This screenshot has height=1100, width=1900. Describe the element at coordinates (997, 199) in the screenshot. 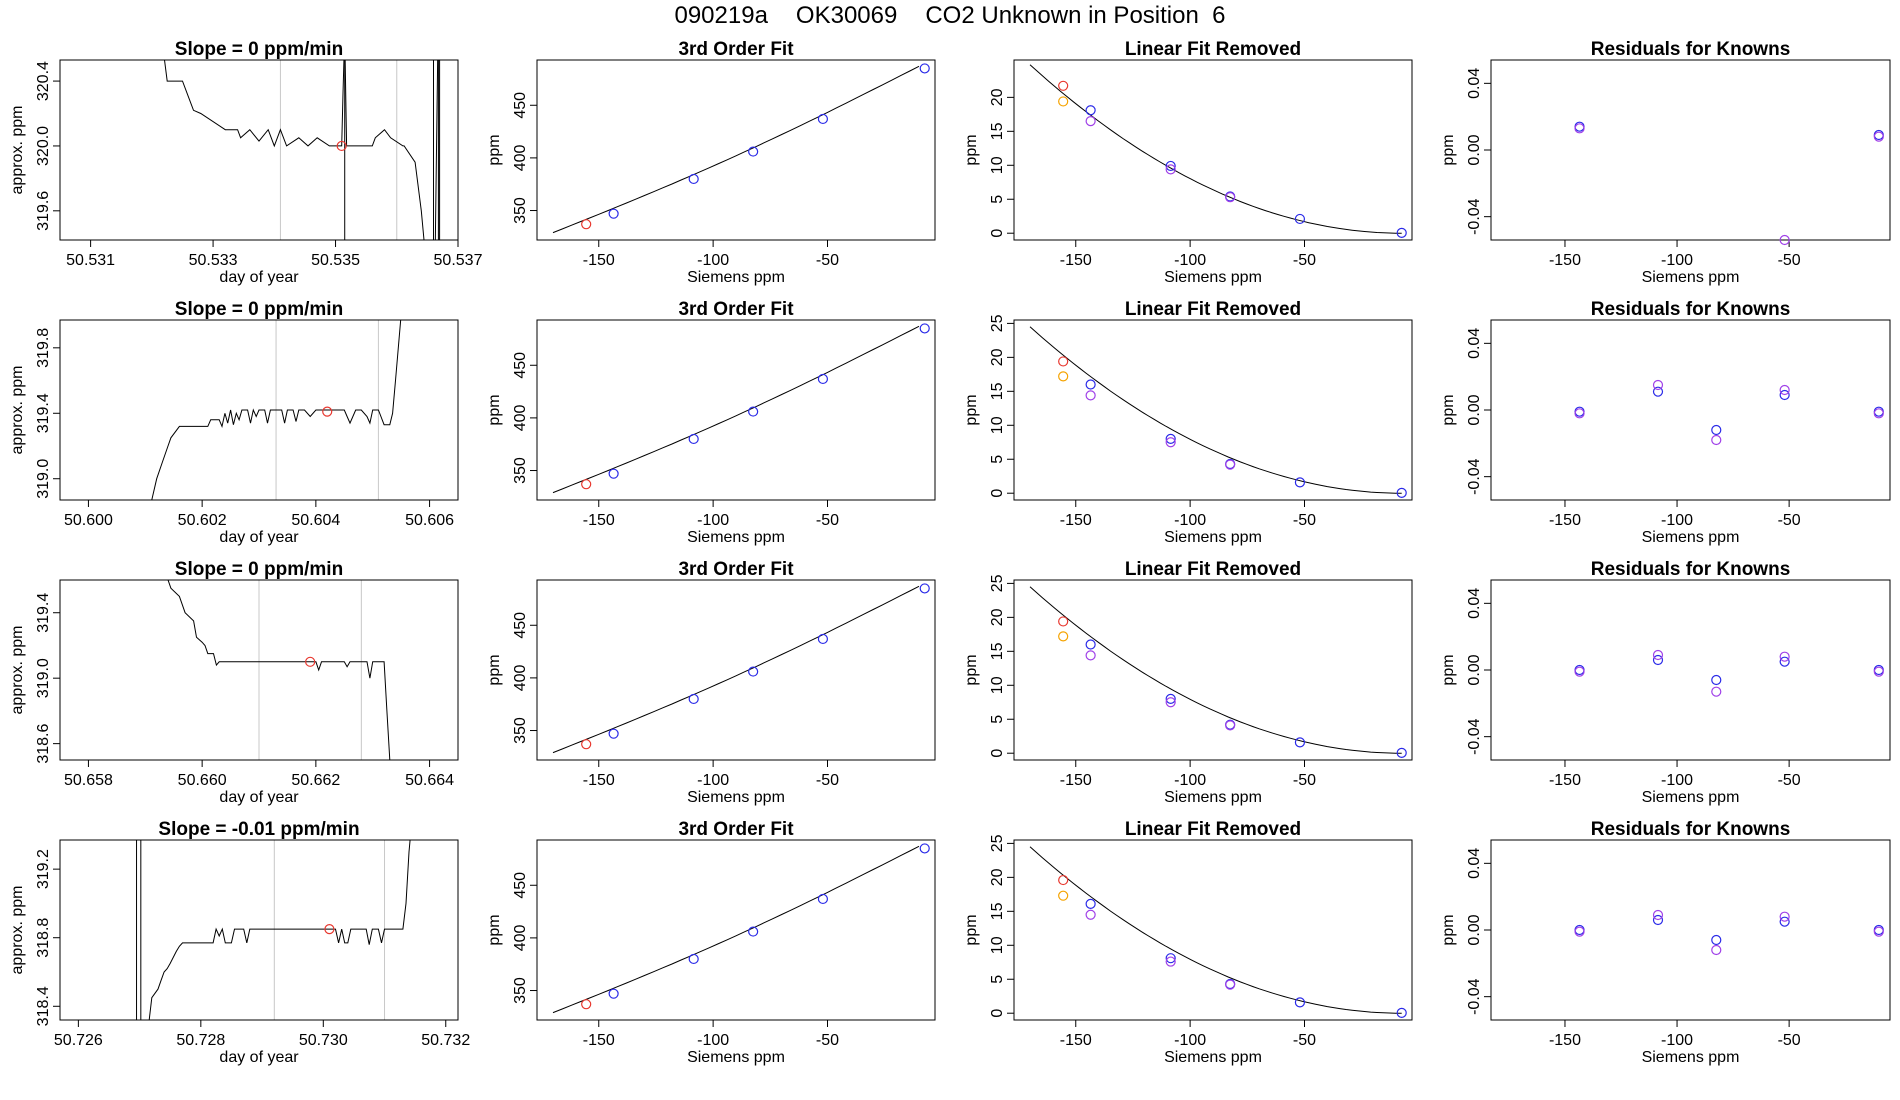

I see `y-tick-label: 5` at that location.